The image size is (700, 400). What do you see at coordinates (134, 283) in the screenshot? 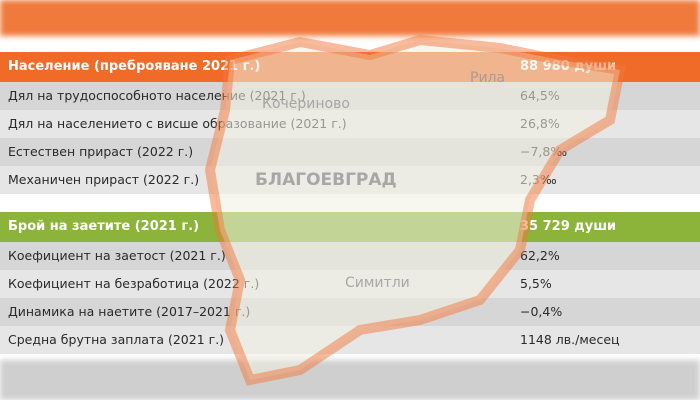
I see `row-label: Коефициент на безработица (2022 г.)` at bounding box center [134, 283].